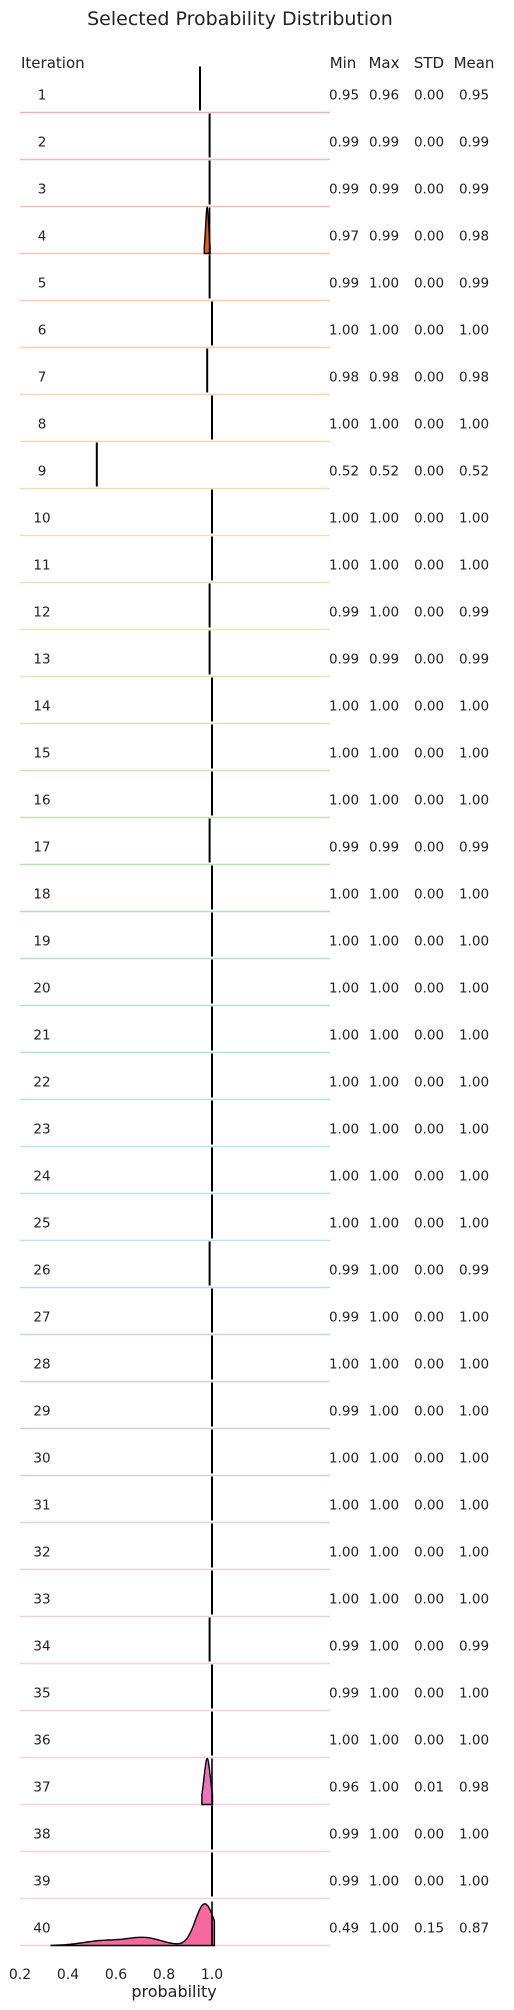 Image resolution: width=514 pixels, height=2010 pixels. Describe the element at coordinates (41, 754) in the screenshot. I see `iteration-label: 15` at that location.